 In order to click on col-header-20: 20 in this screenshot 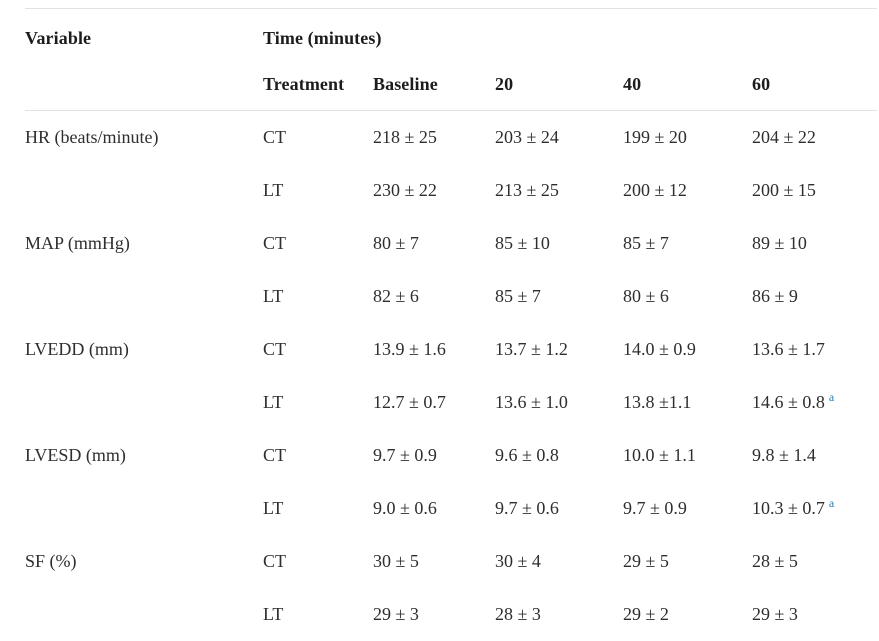, I will do `click(559, 84)`.